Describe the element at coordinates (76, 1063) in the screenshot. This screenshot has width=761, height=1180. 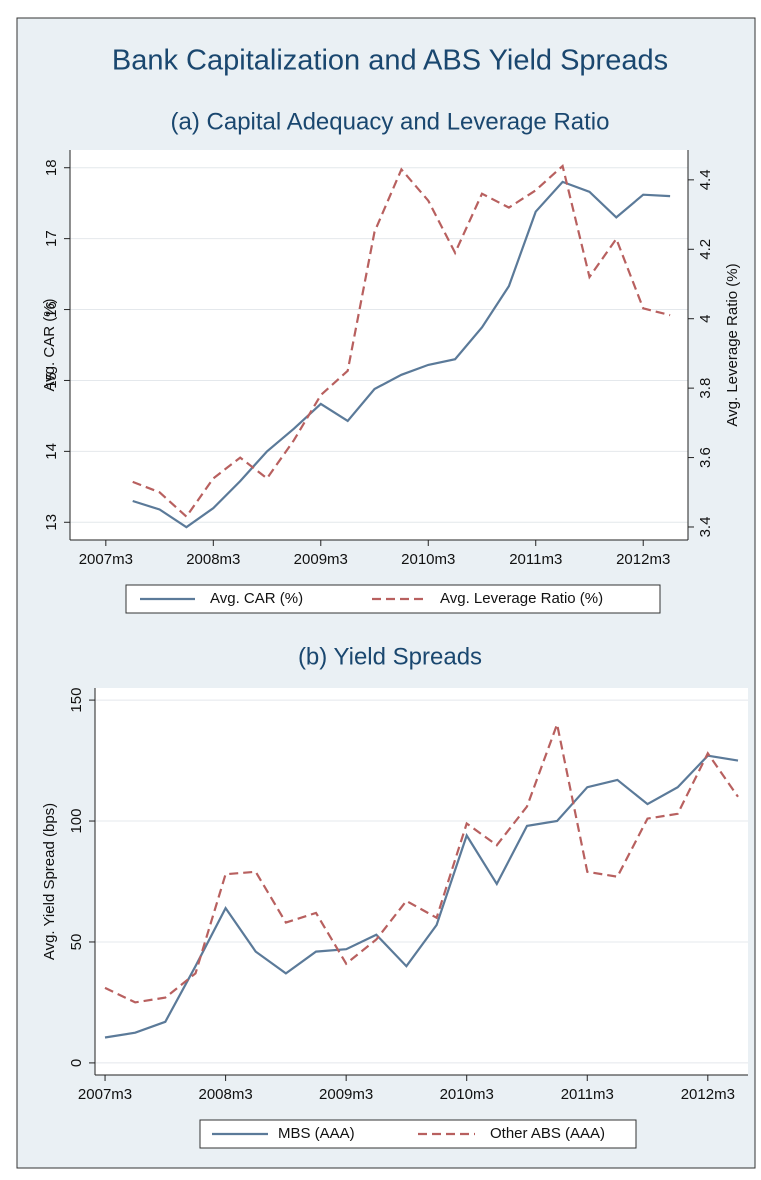
I see `y-tick-label: 0` at that location.